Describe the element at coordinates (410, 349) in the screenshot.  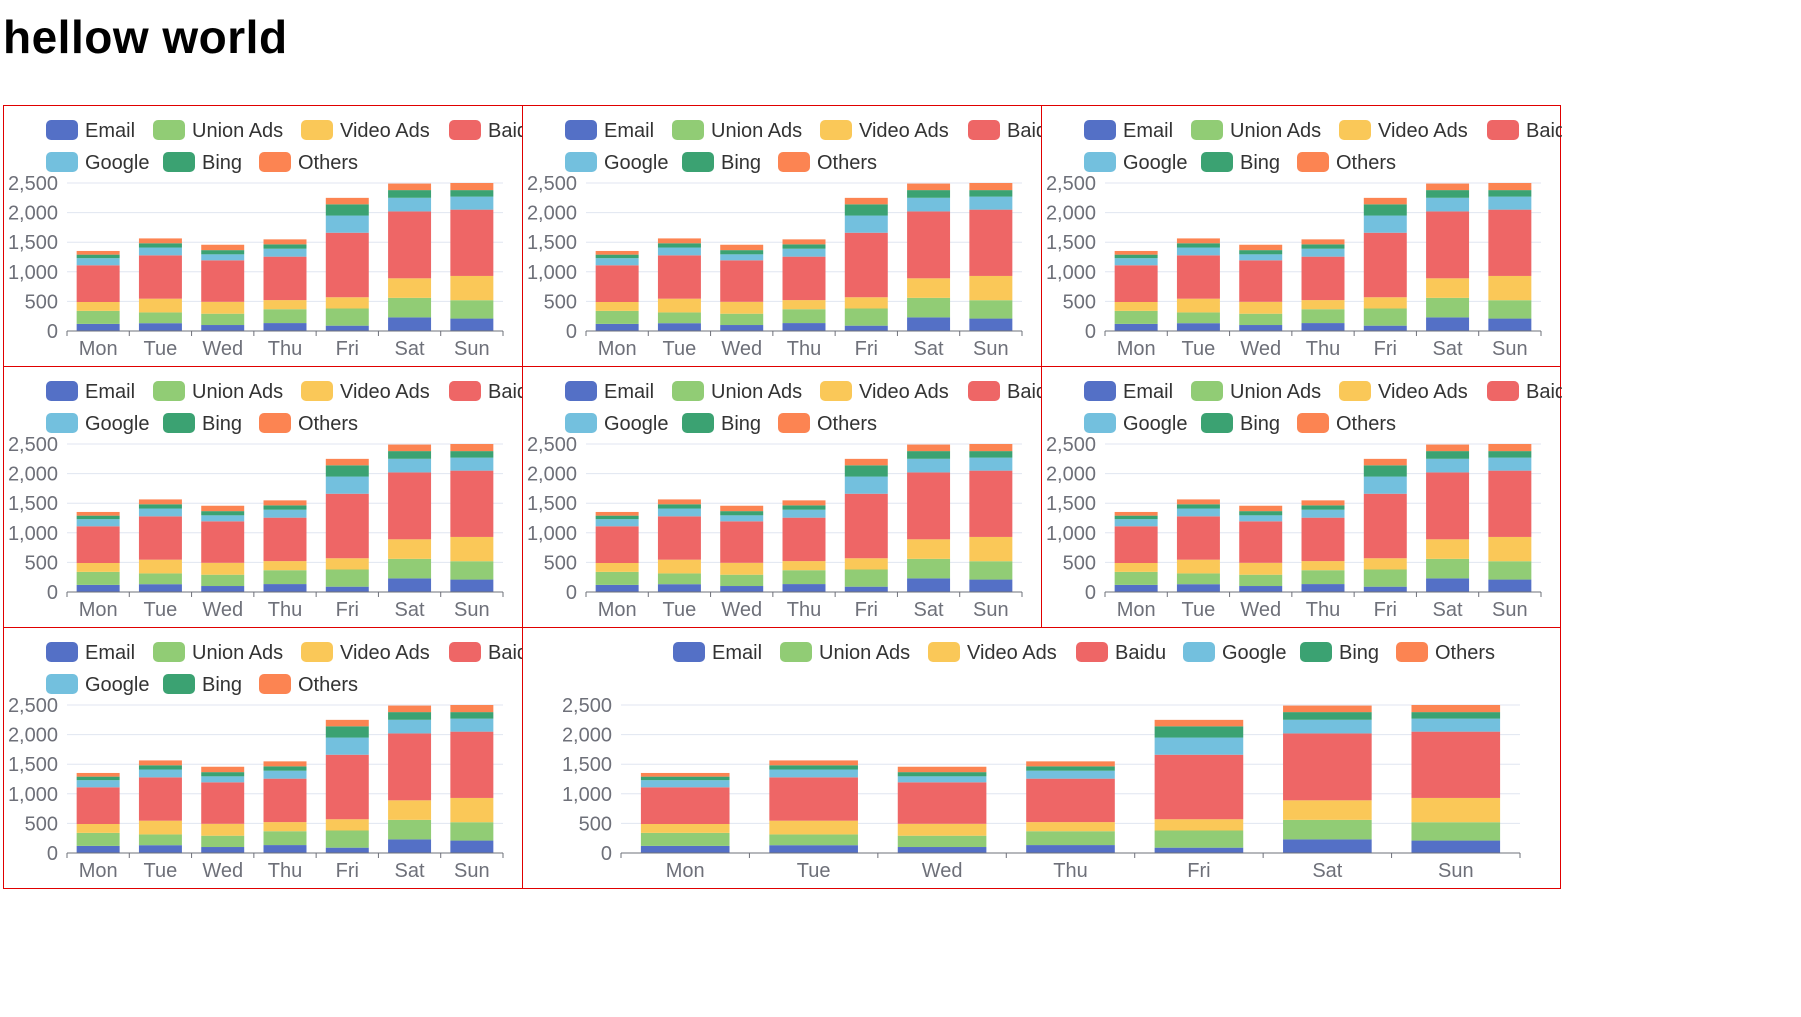
I see `x-tick-label: Sat` at that location.